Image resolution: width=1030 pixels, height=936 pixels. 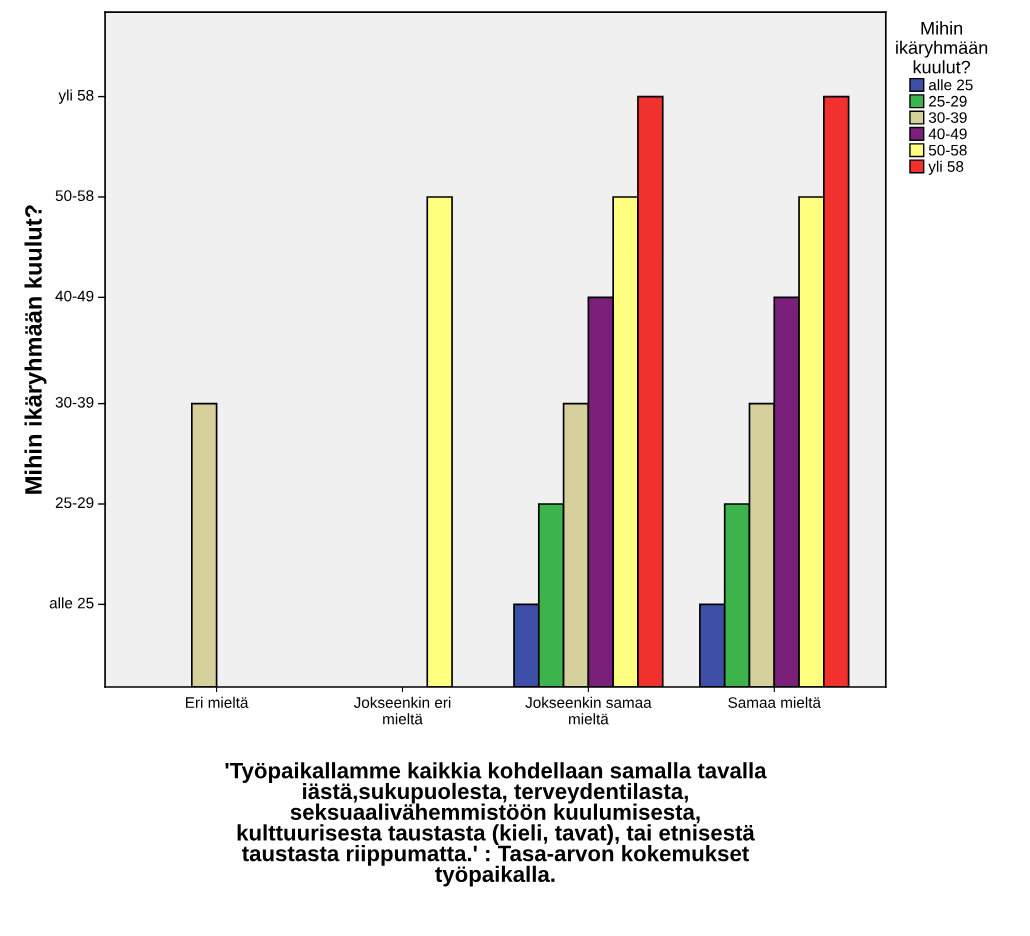 What do you see at coordinates (74, 296) in the screenshot?
I see `text: 40-49` at bounding box center [74, 296].